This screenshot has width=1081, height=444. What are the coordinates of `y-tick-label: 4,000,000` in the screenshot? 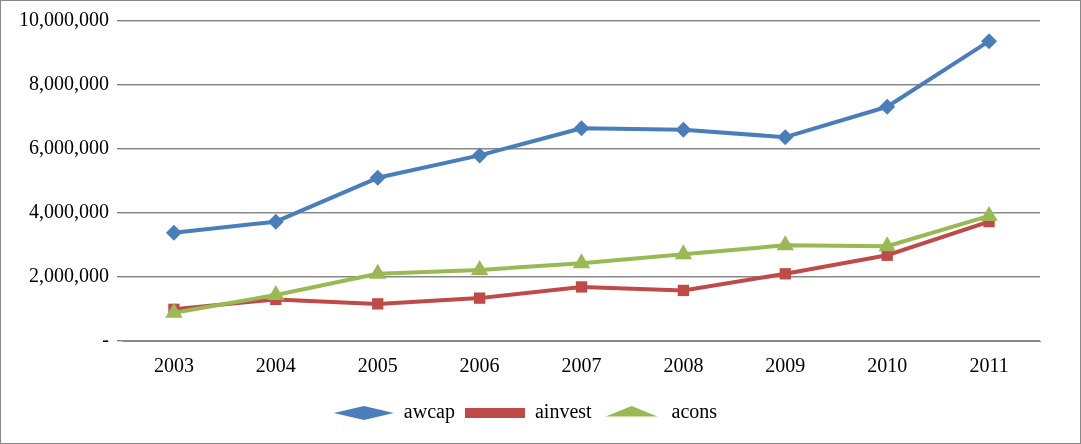 It's located at (69, 211).